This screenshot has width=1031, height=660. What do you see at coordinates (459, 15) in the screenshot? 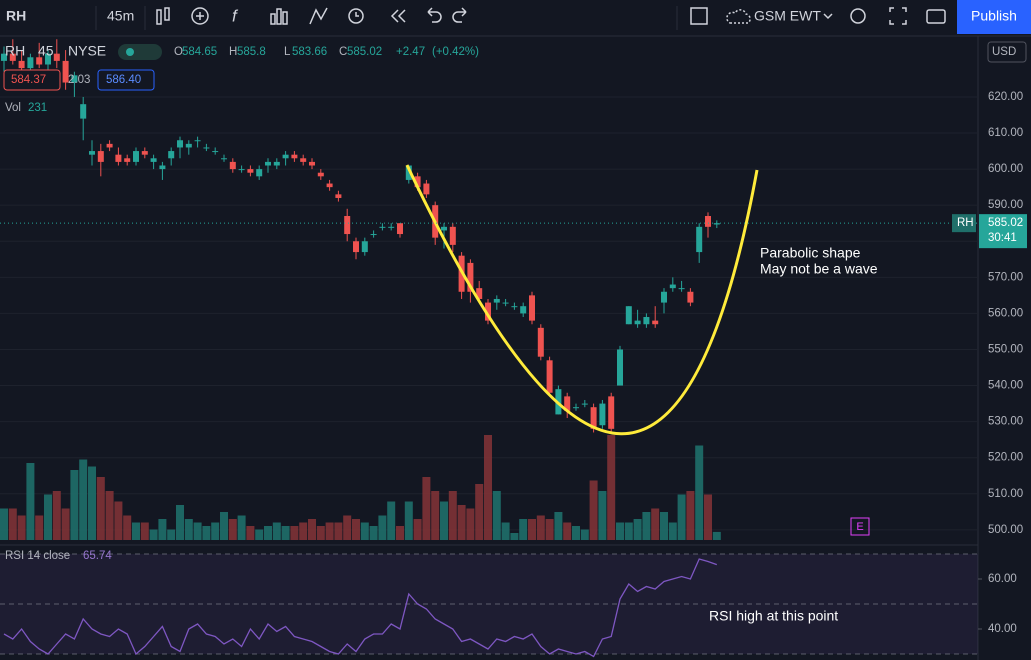
I see `redo-icon` at bounding box center [459, 15].